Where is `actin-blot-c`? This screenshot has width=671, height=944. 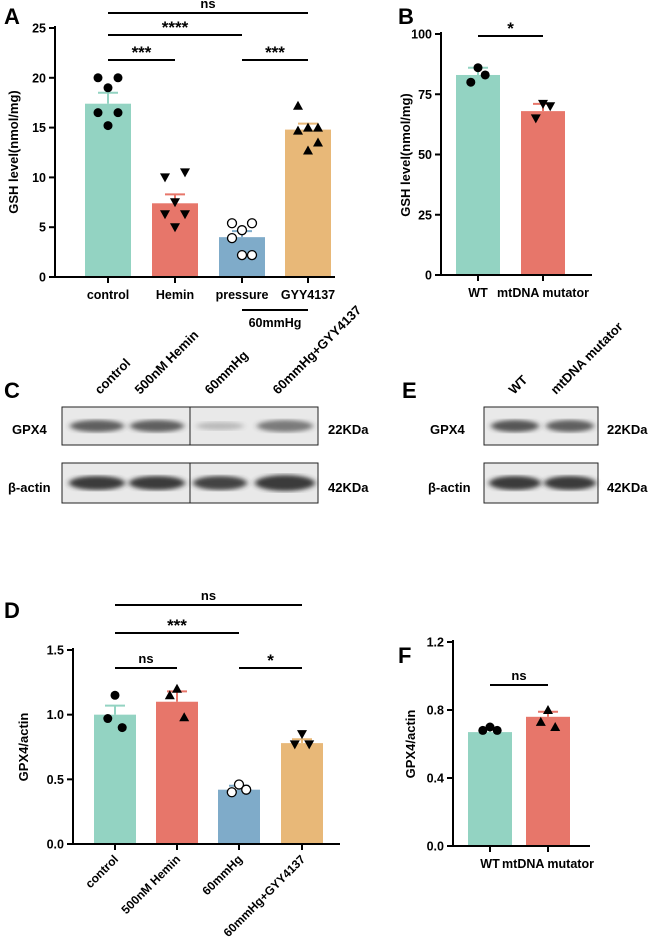
actin-blot-c is located at coordinates (190, 483).